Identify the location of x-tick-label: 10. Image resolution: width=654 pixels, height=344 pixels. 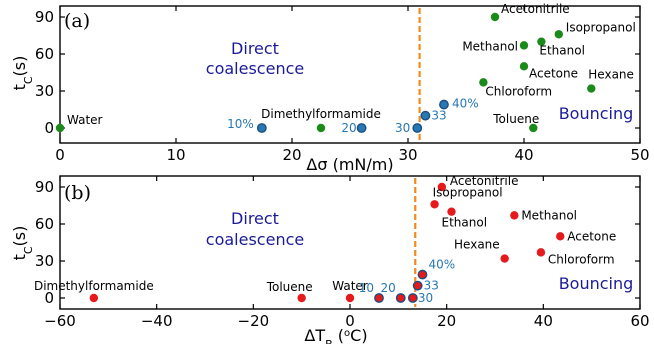
(175, 155).